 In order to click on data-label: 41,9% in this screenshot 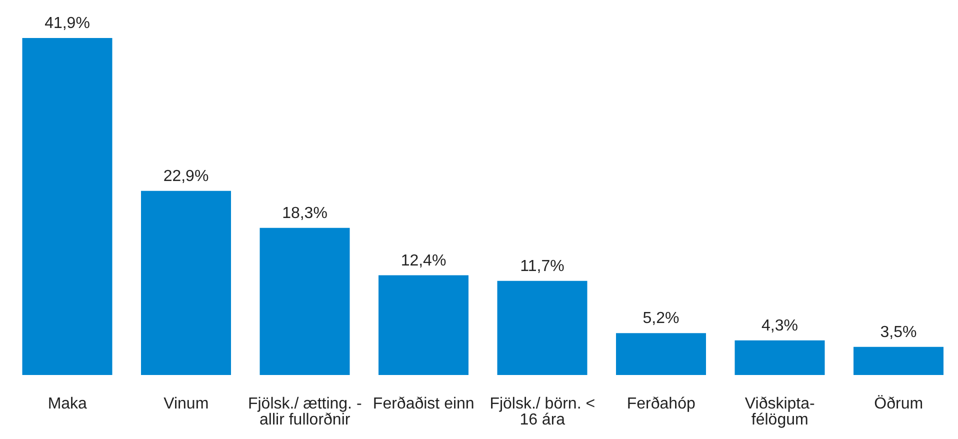, I will do `click(67, 23)`.